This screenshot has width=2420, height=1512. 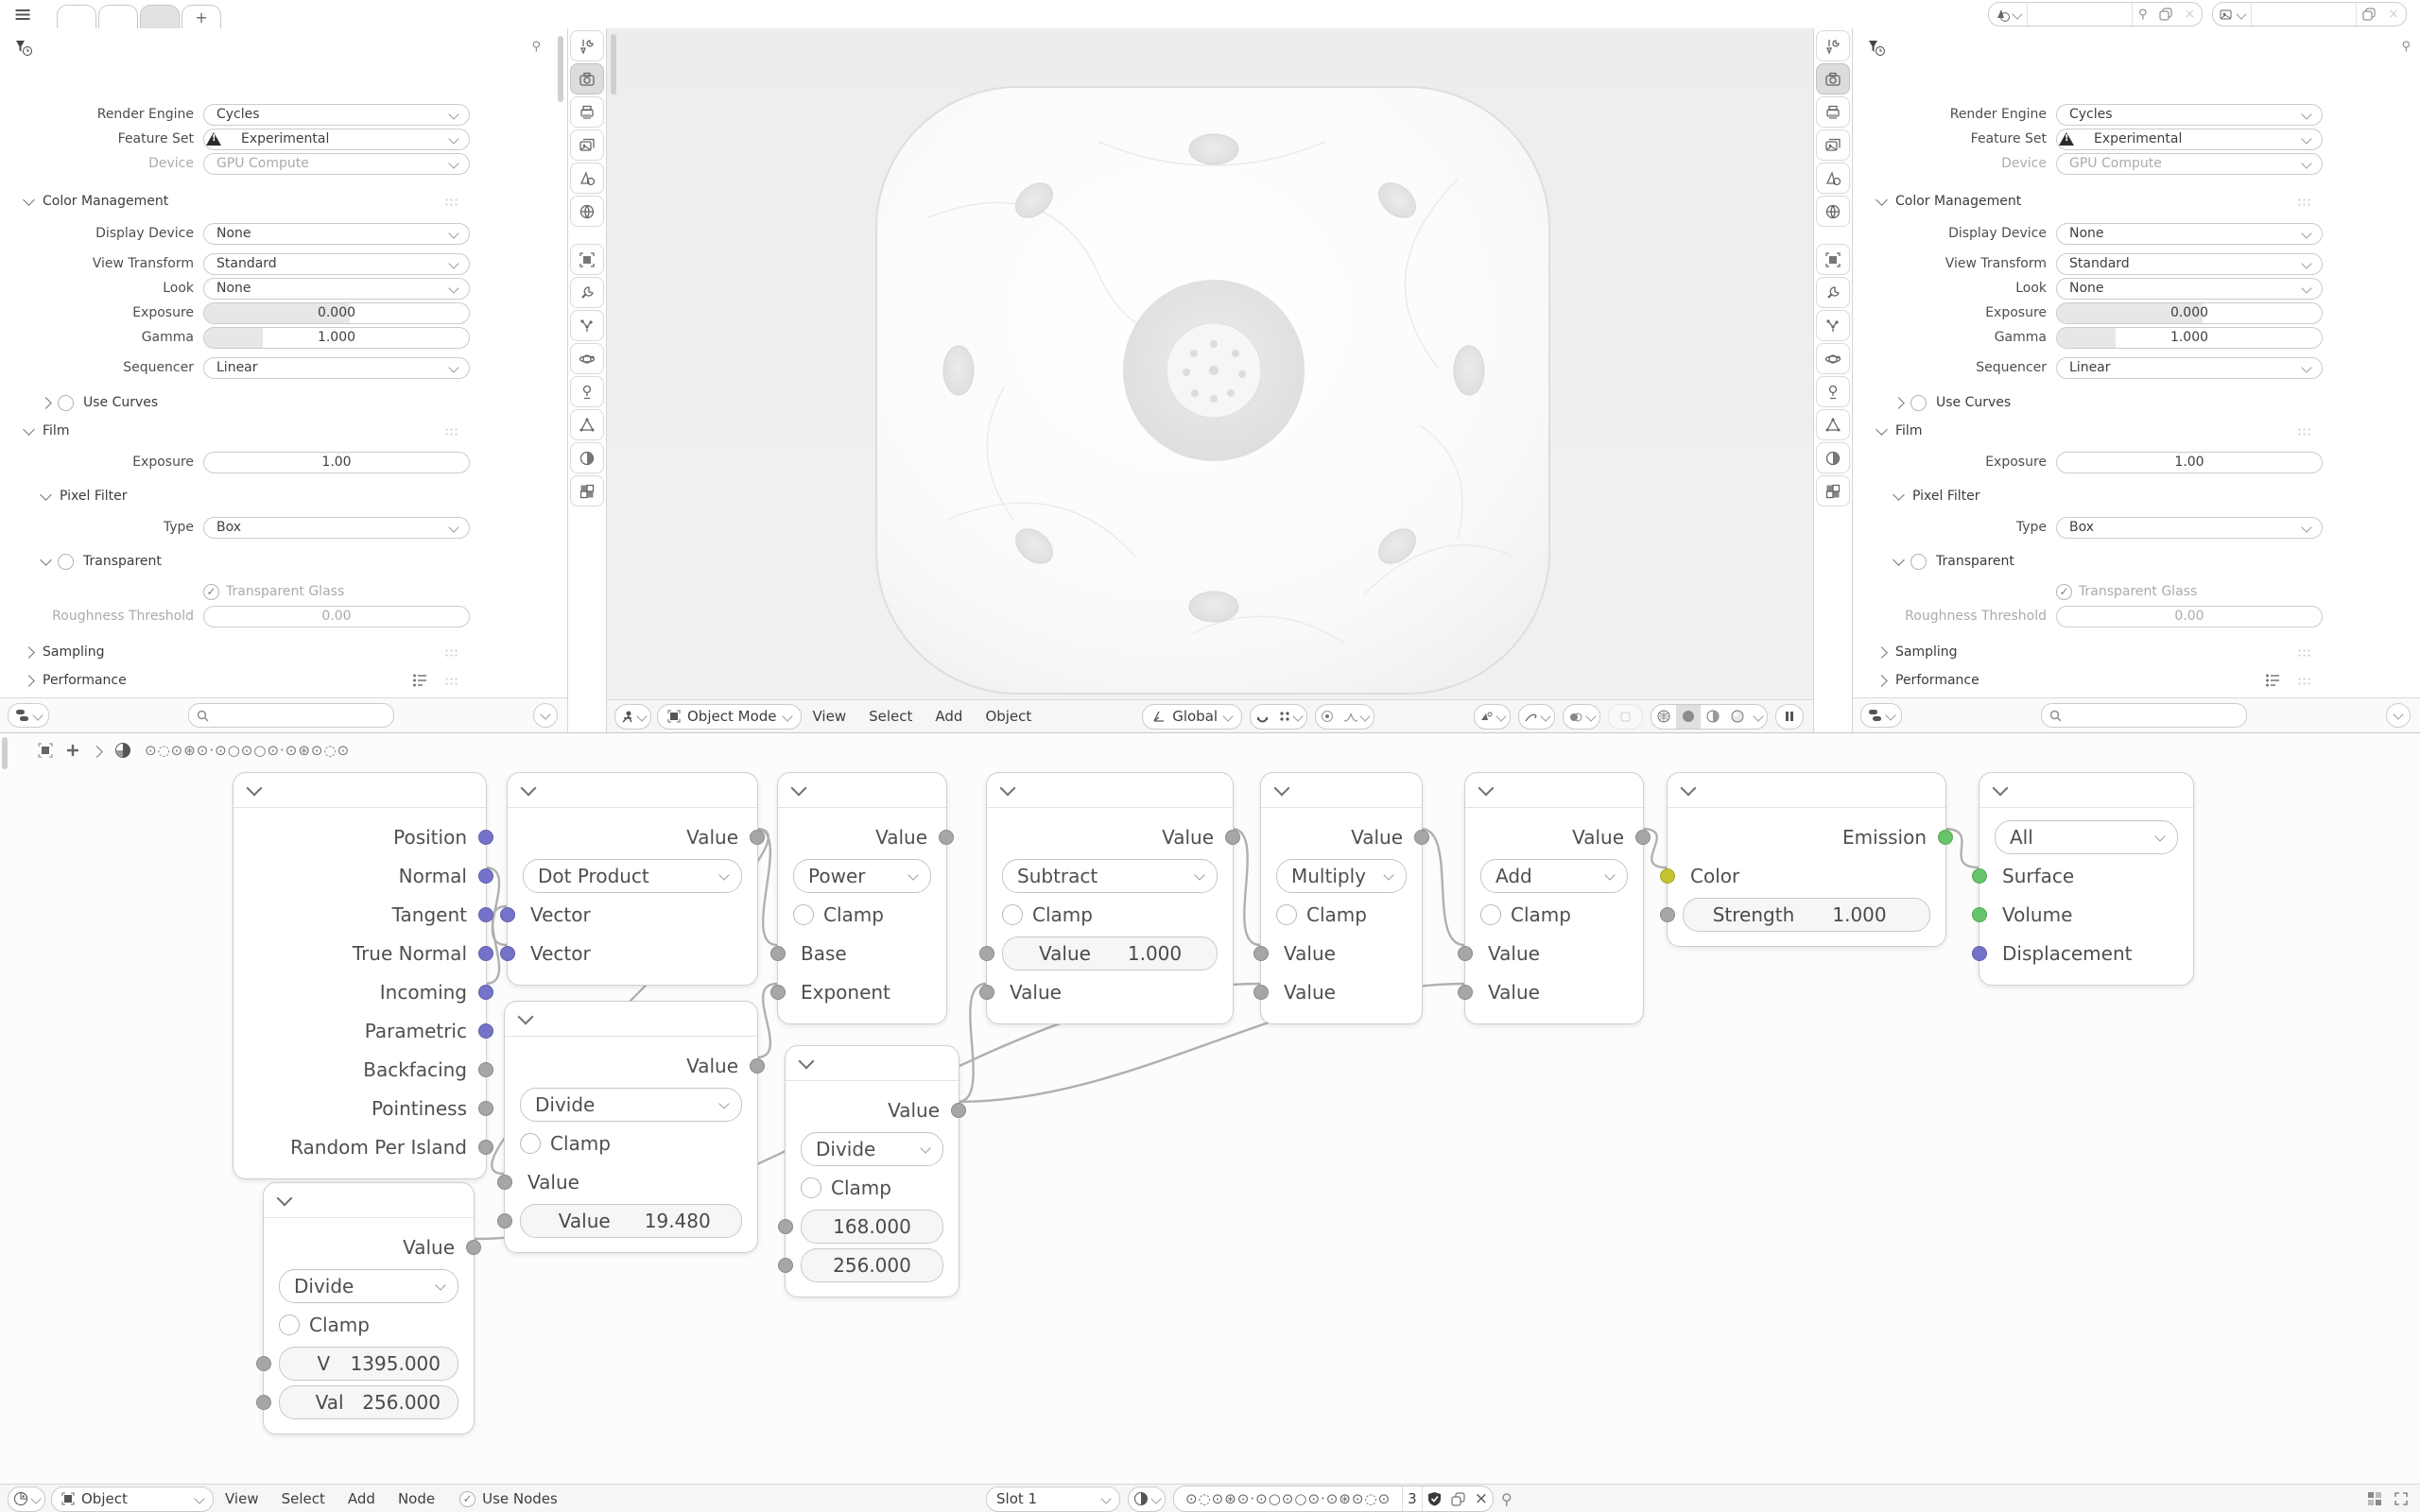 What do you see at coordinates (1492, 716) in the screenshot?
I see `show-gizmo-button` at bounding box center [1492, 716].